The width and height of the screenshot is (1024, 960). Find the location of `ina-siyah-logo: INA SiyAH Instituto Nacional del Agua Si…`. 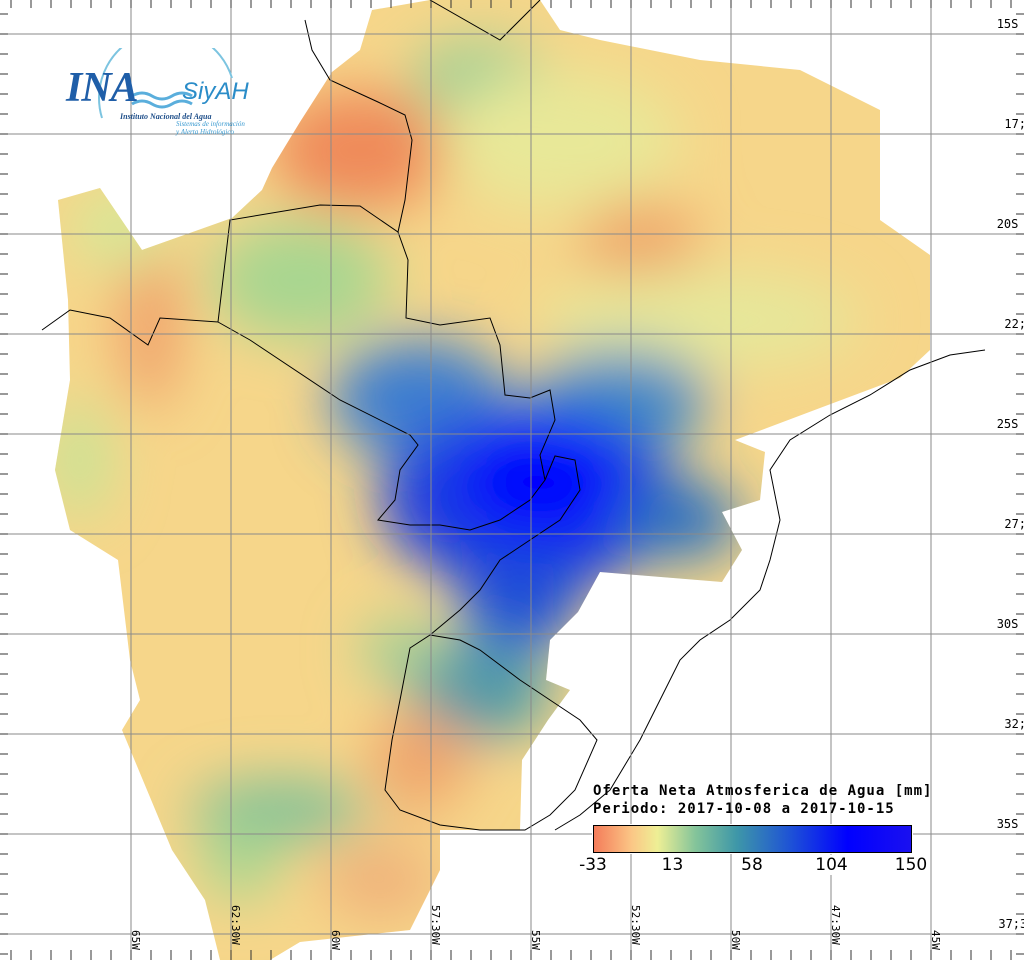

ina-siyah-logo: INA SiyAH Instituto Nacional del Agua Si… is located at coordinates (167, 88).